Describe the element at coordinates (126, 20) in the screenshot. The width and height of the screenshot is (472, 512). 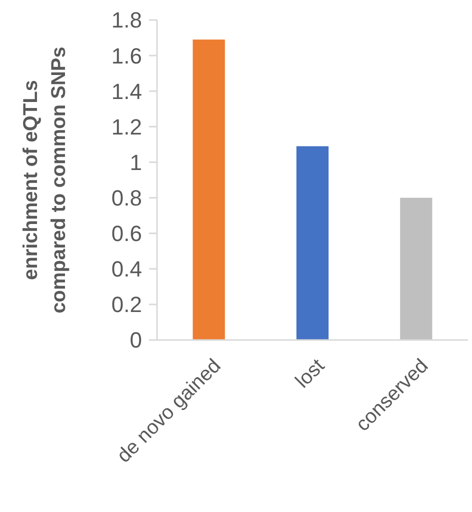
I see `y-tick-label: 1.8` at that location.